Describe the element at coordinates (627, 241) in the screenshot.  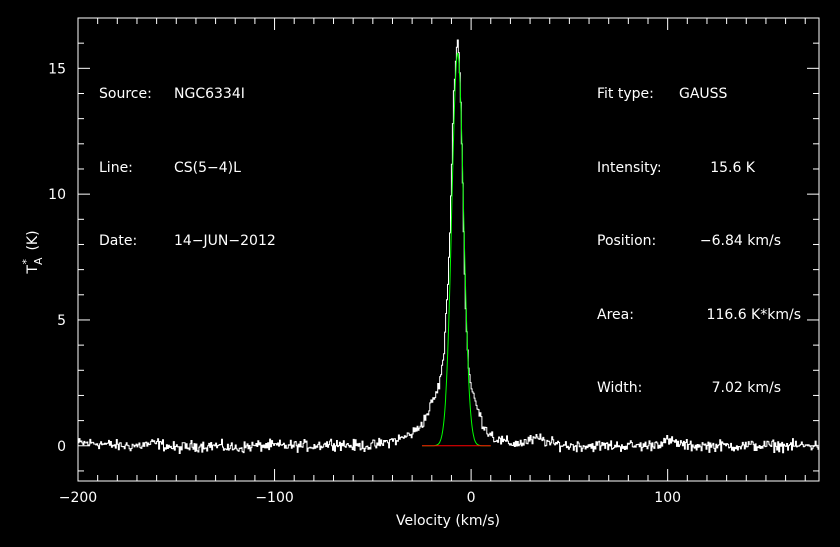
I see `position-label: Position:` at that location.